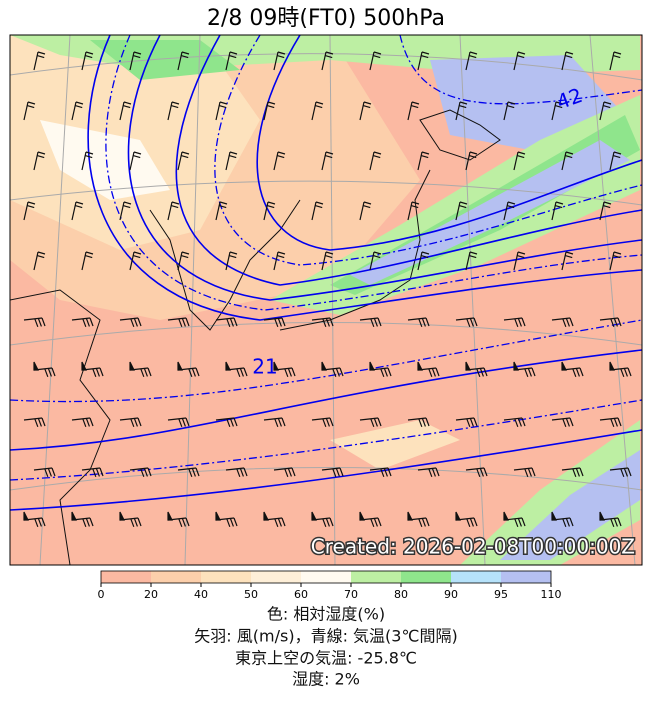 This screenshot has width=651, height=702. What do you see at coordinates (301, 594) in the screenshot?
I see `colorbar-label: 60` at bounding box center [301, 594].